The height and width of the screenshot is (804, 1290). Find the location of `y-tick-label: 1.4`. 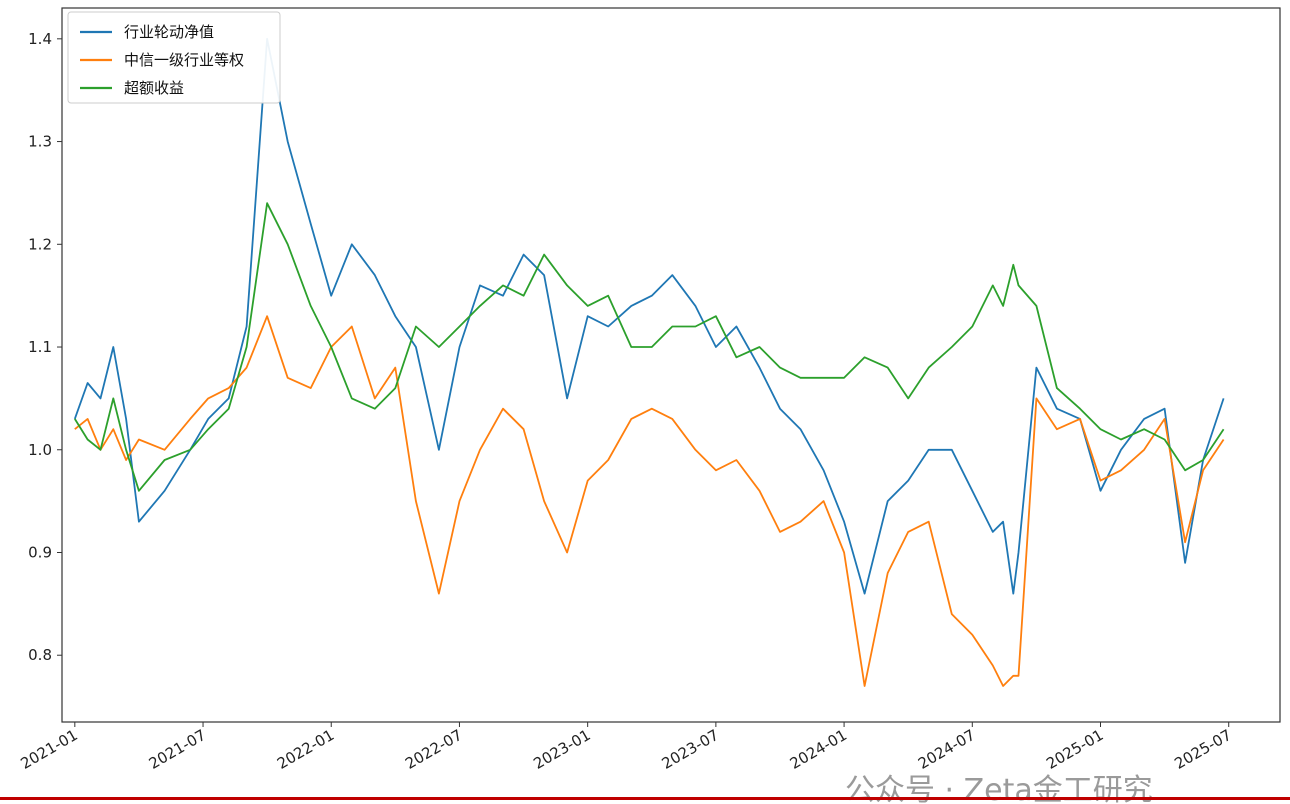

y-tick-label: 1.4 is located at coordinates (40, 39).